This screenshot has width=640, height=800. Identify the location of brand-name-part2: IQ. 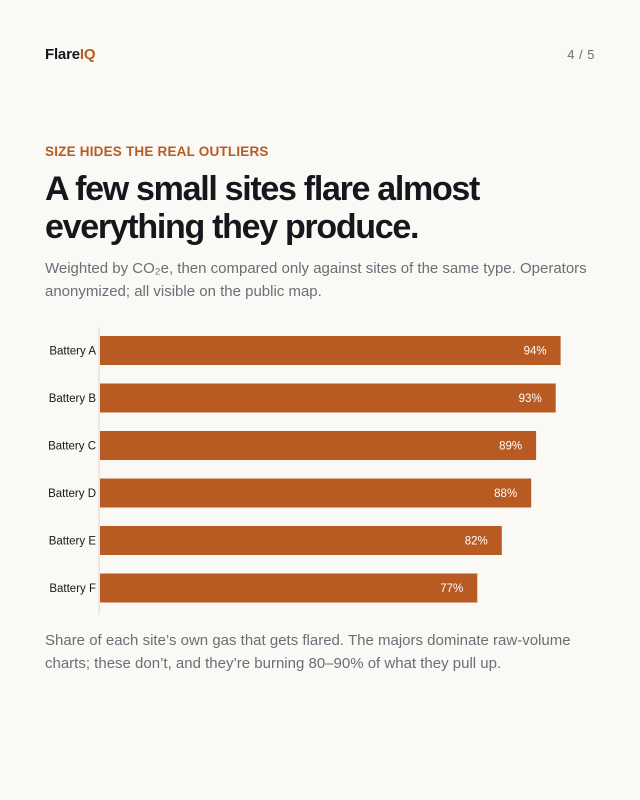
(87, 54).